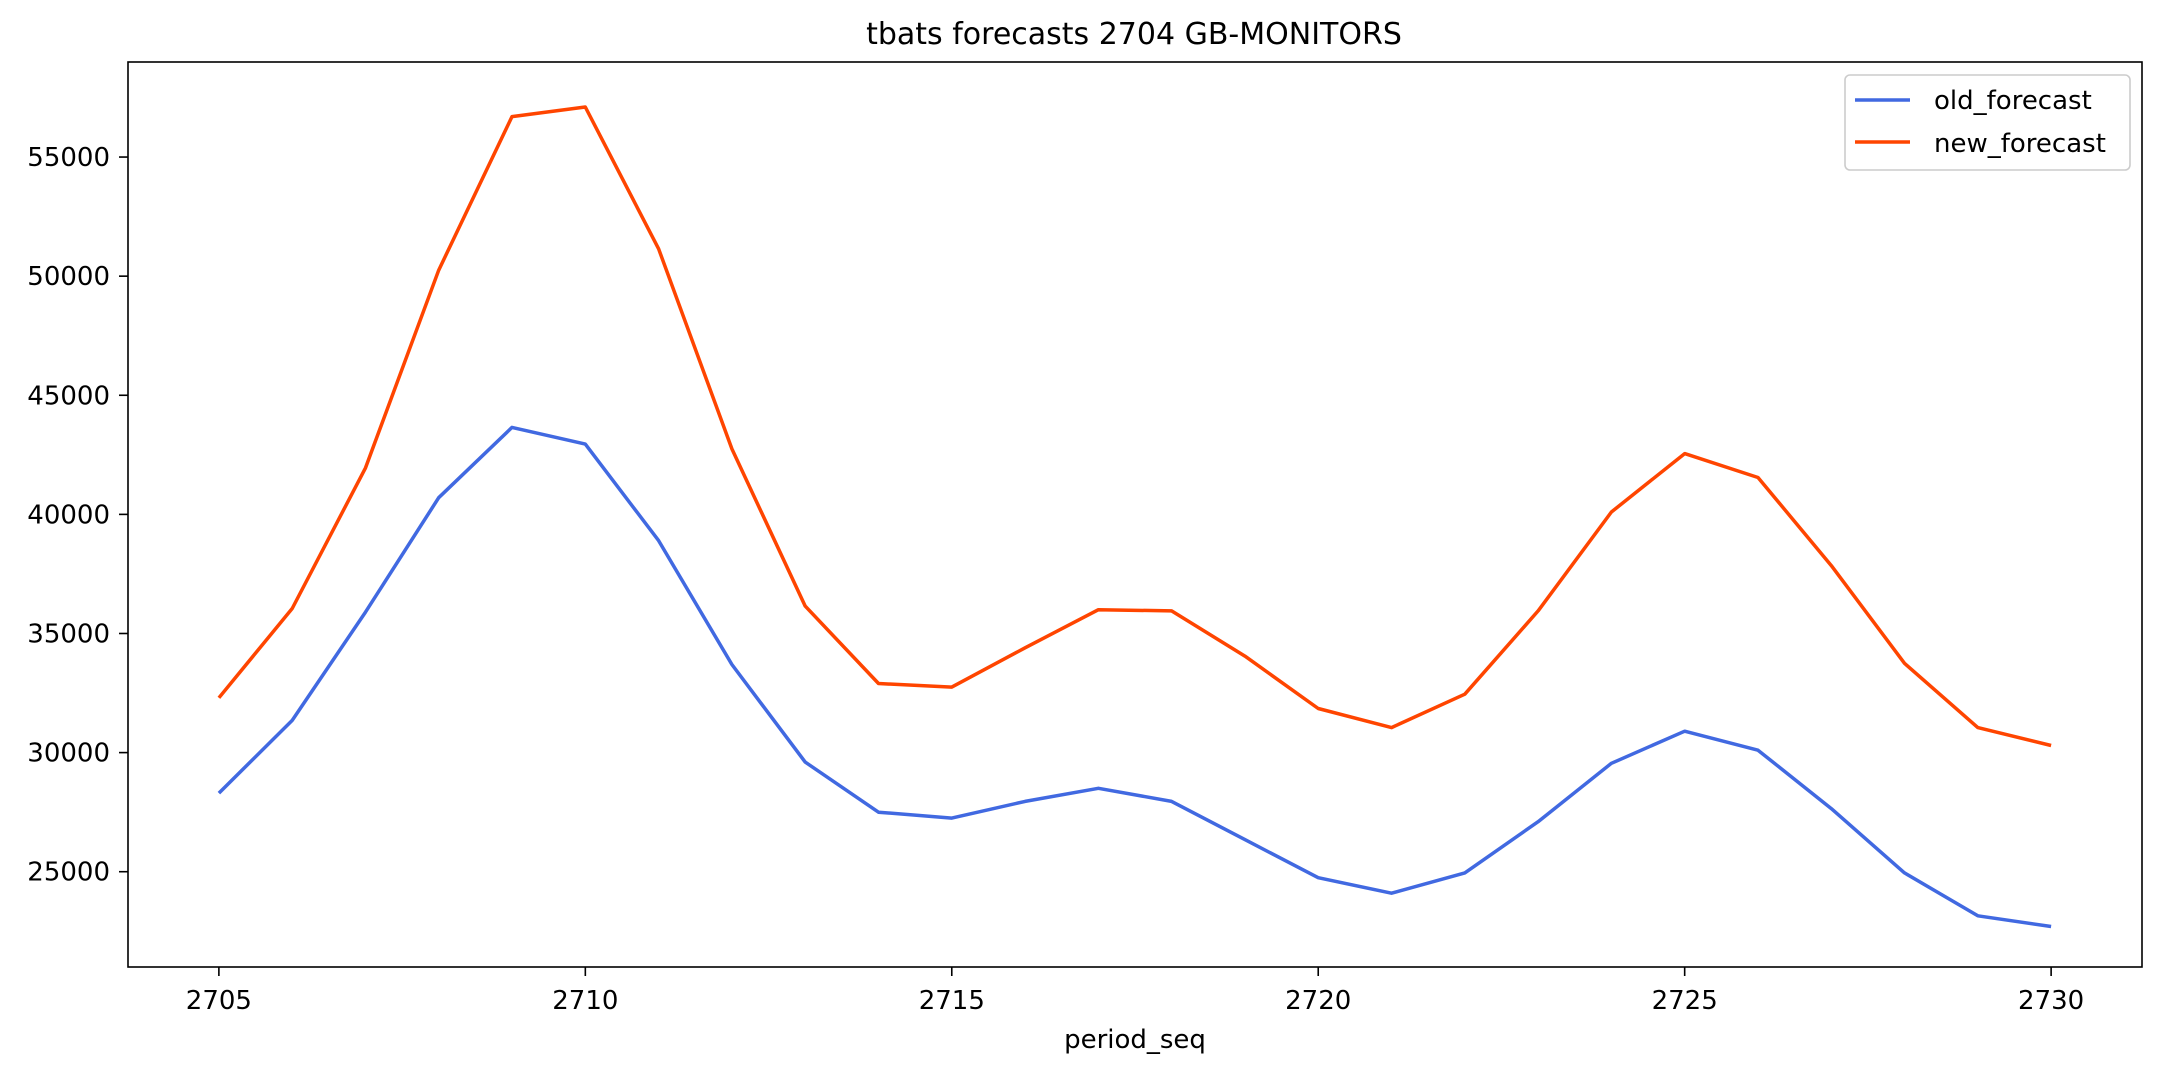 Image resolution: width=2162 pixels, height=1076 pixels. Describe the element at coordinates (219, 1001) in the screenshot. I see `x-tick-label: 2705` at that location.